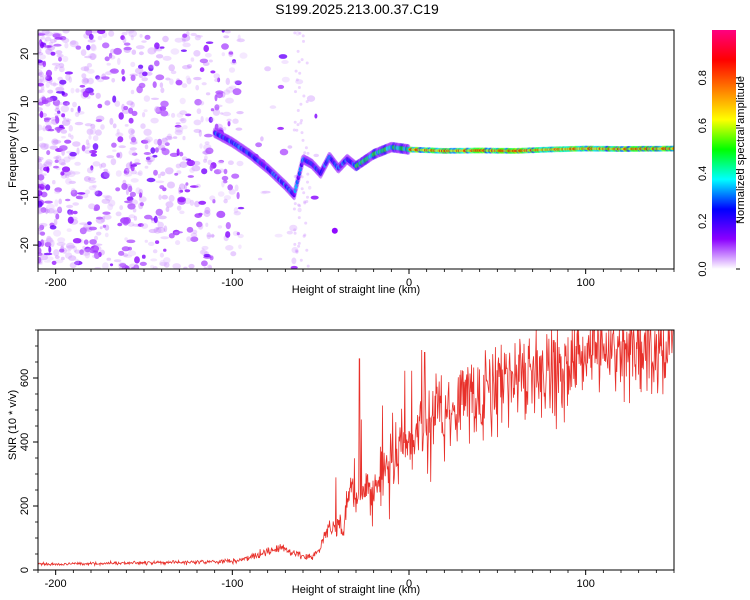  Describe the element at coordinates (703, 77) in the screenshot. I see `colorbar-tick-label: 0.8` at that location.